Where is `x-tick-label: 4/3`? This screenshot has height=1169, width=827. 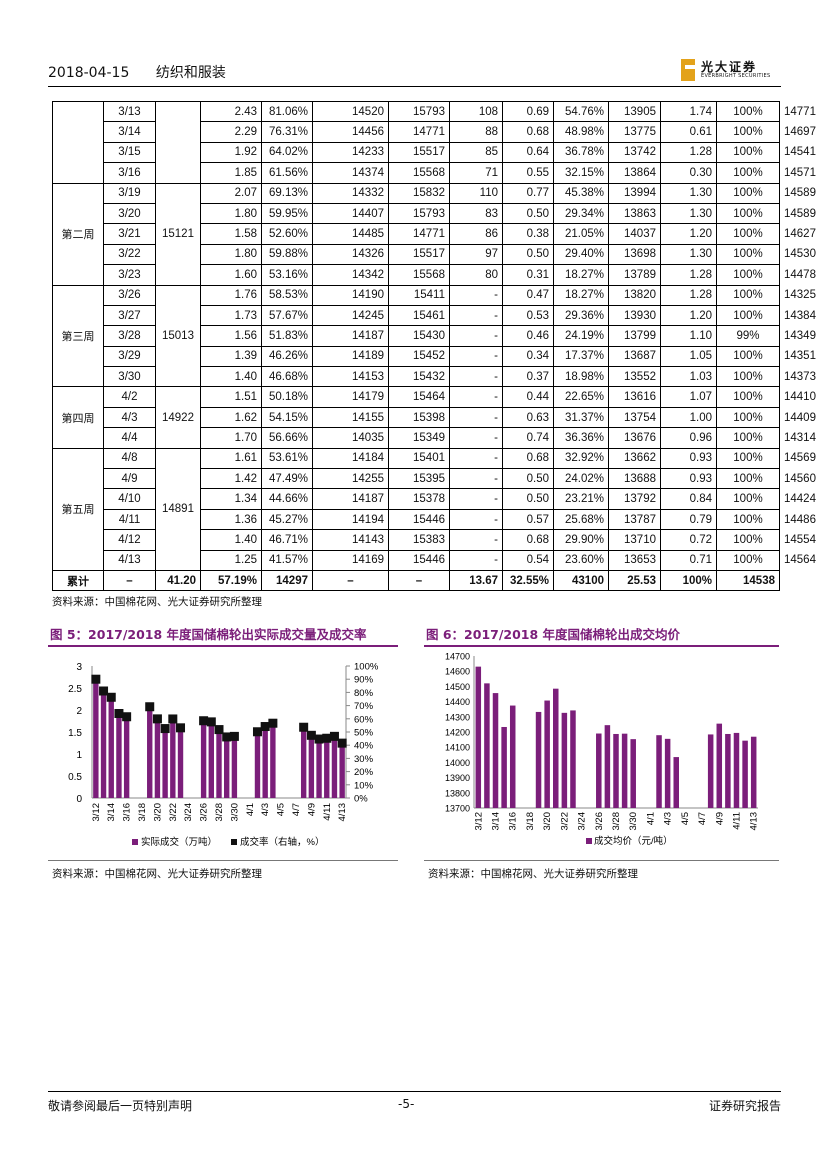 x-tick-label: 4/3 is located at coordinates (265, 809).